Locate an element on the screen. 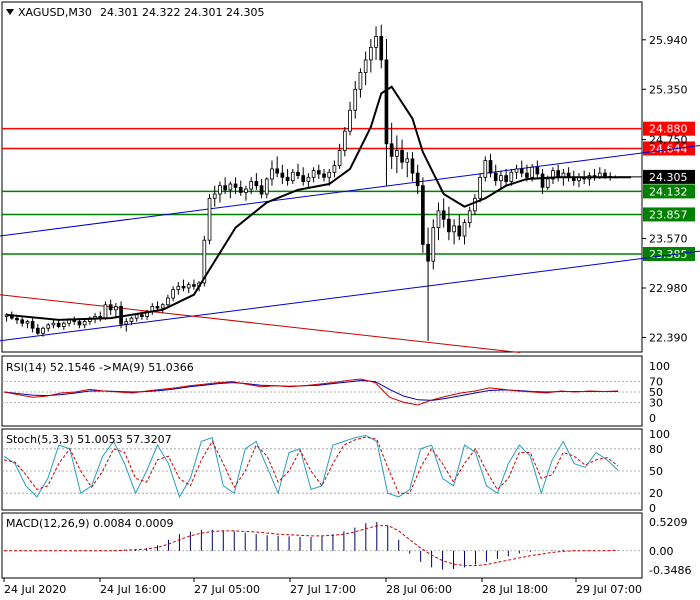  osc-tick-label: 20 is located at coordinates (656, 493).